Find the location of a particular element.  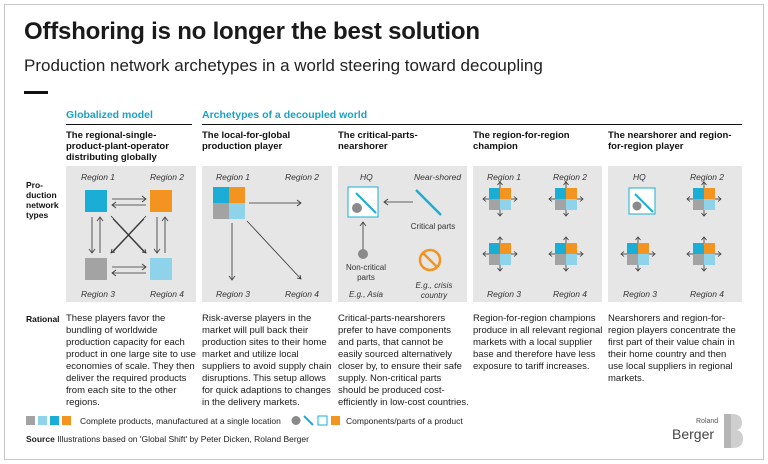

legend-component-icons is located at coordinates (315, 420).